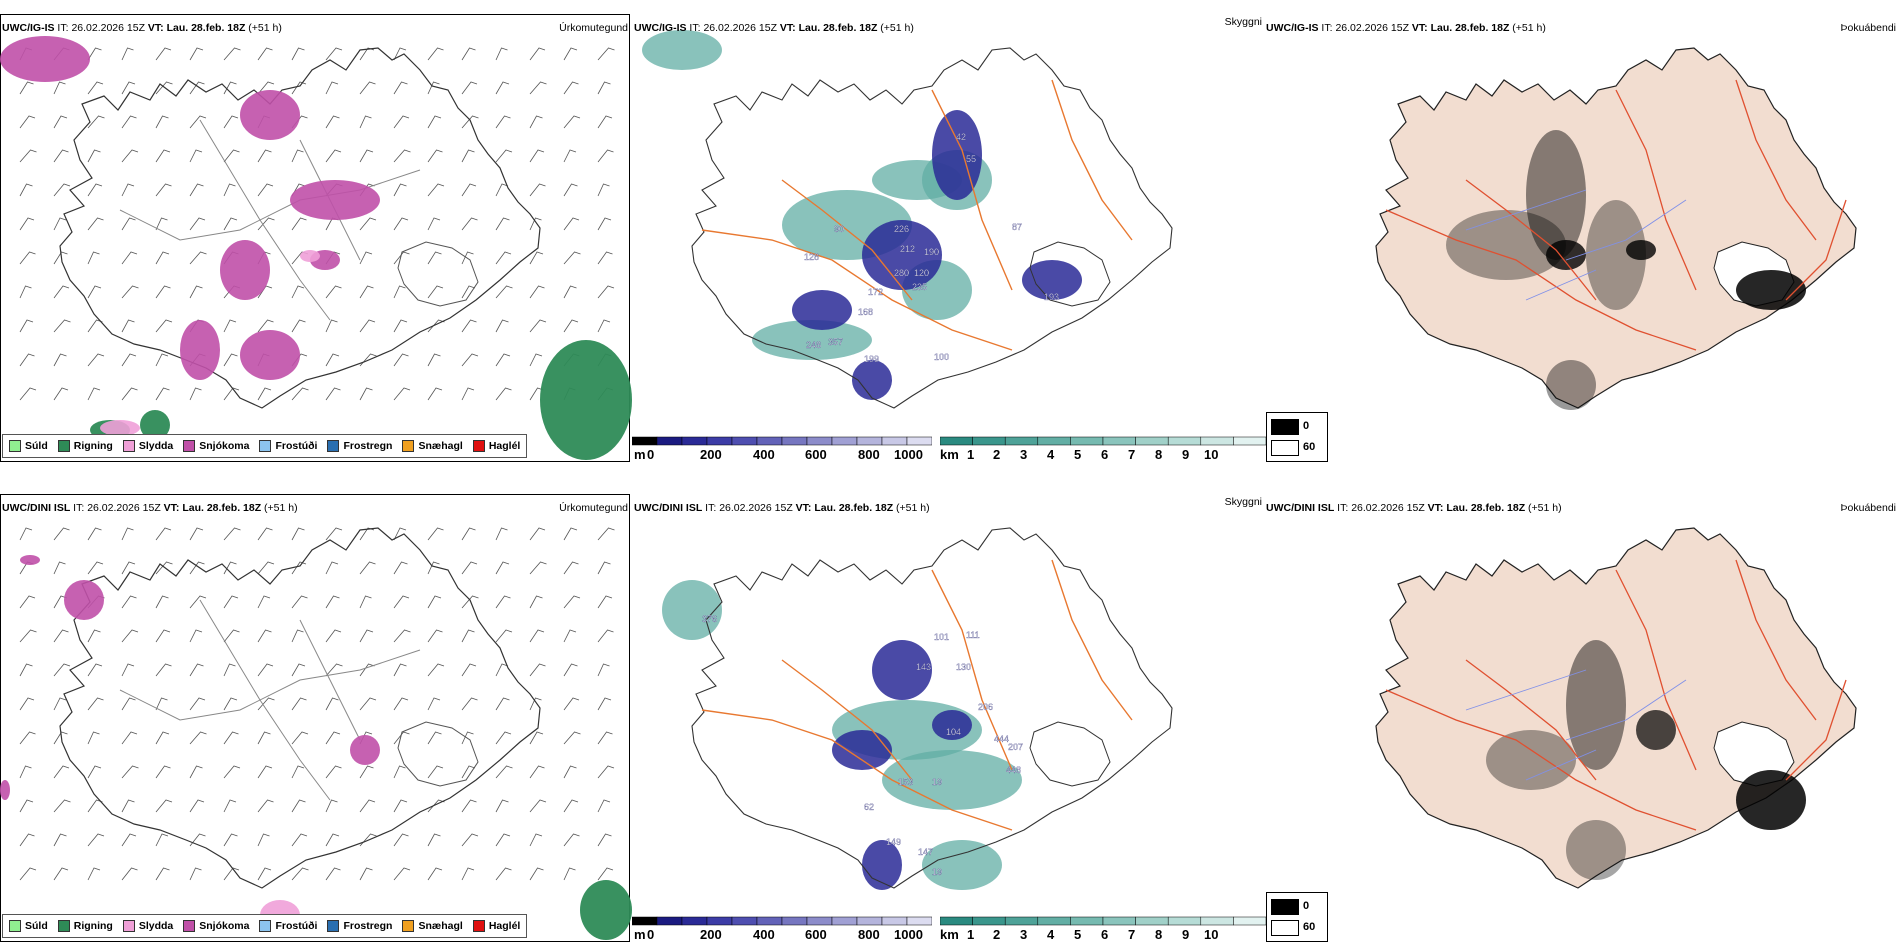 The width and height of the screenshot is (1900, 950). What do you see at coordinates (288, 446) in the screenshot?
I see `legend-item: Frostúði` at bounding box center [288, 446].